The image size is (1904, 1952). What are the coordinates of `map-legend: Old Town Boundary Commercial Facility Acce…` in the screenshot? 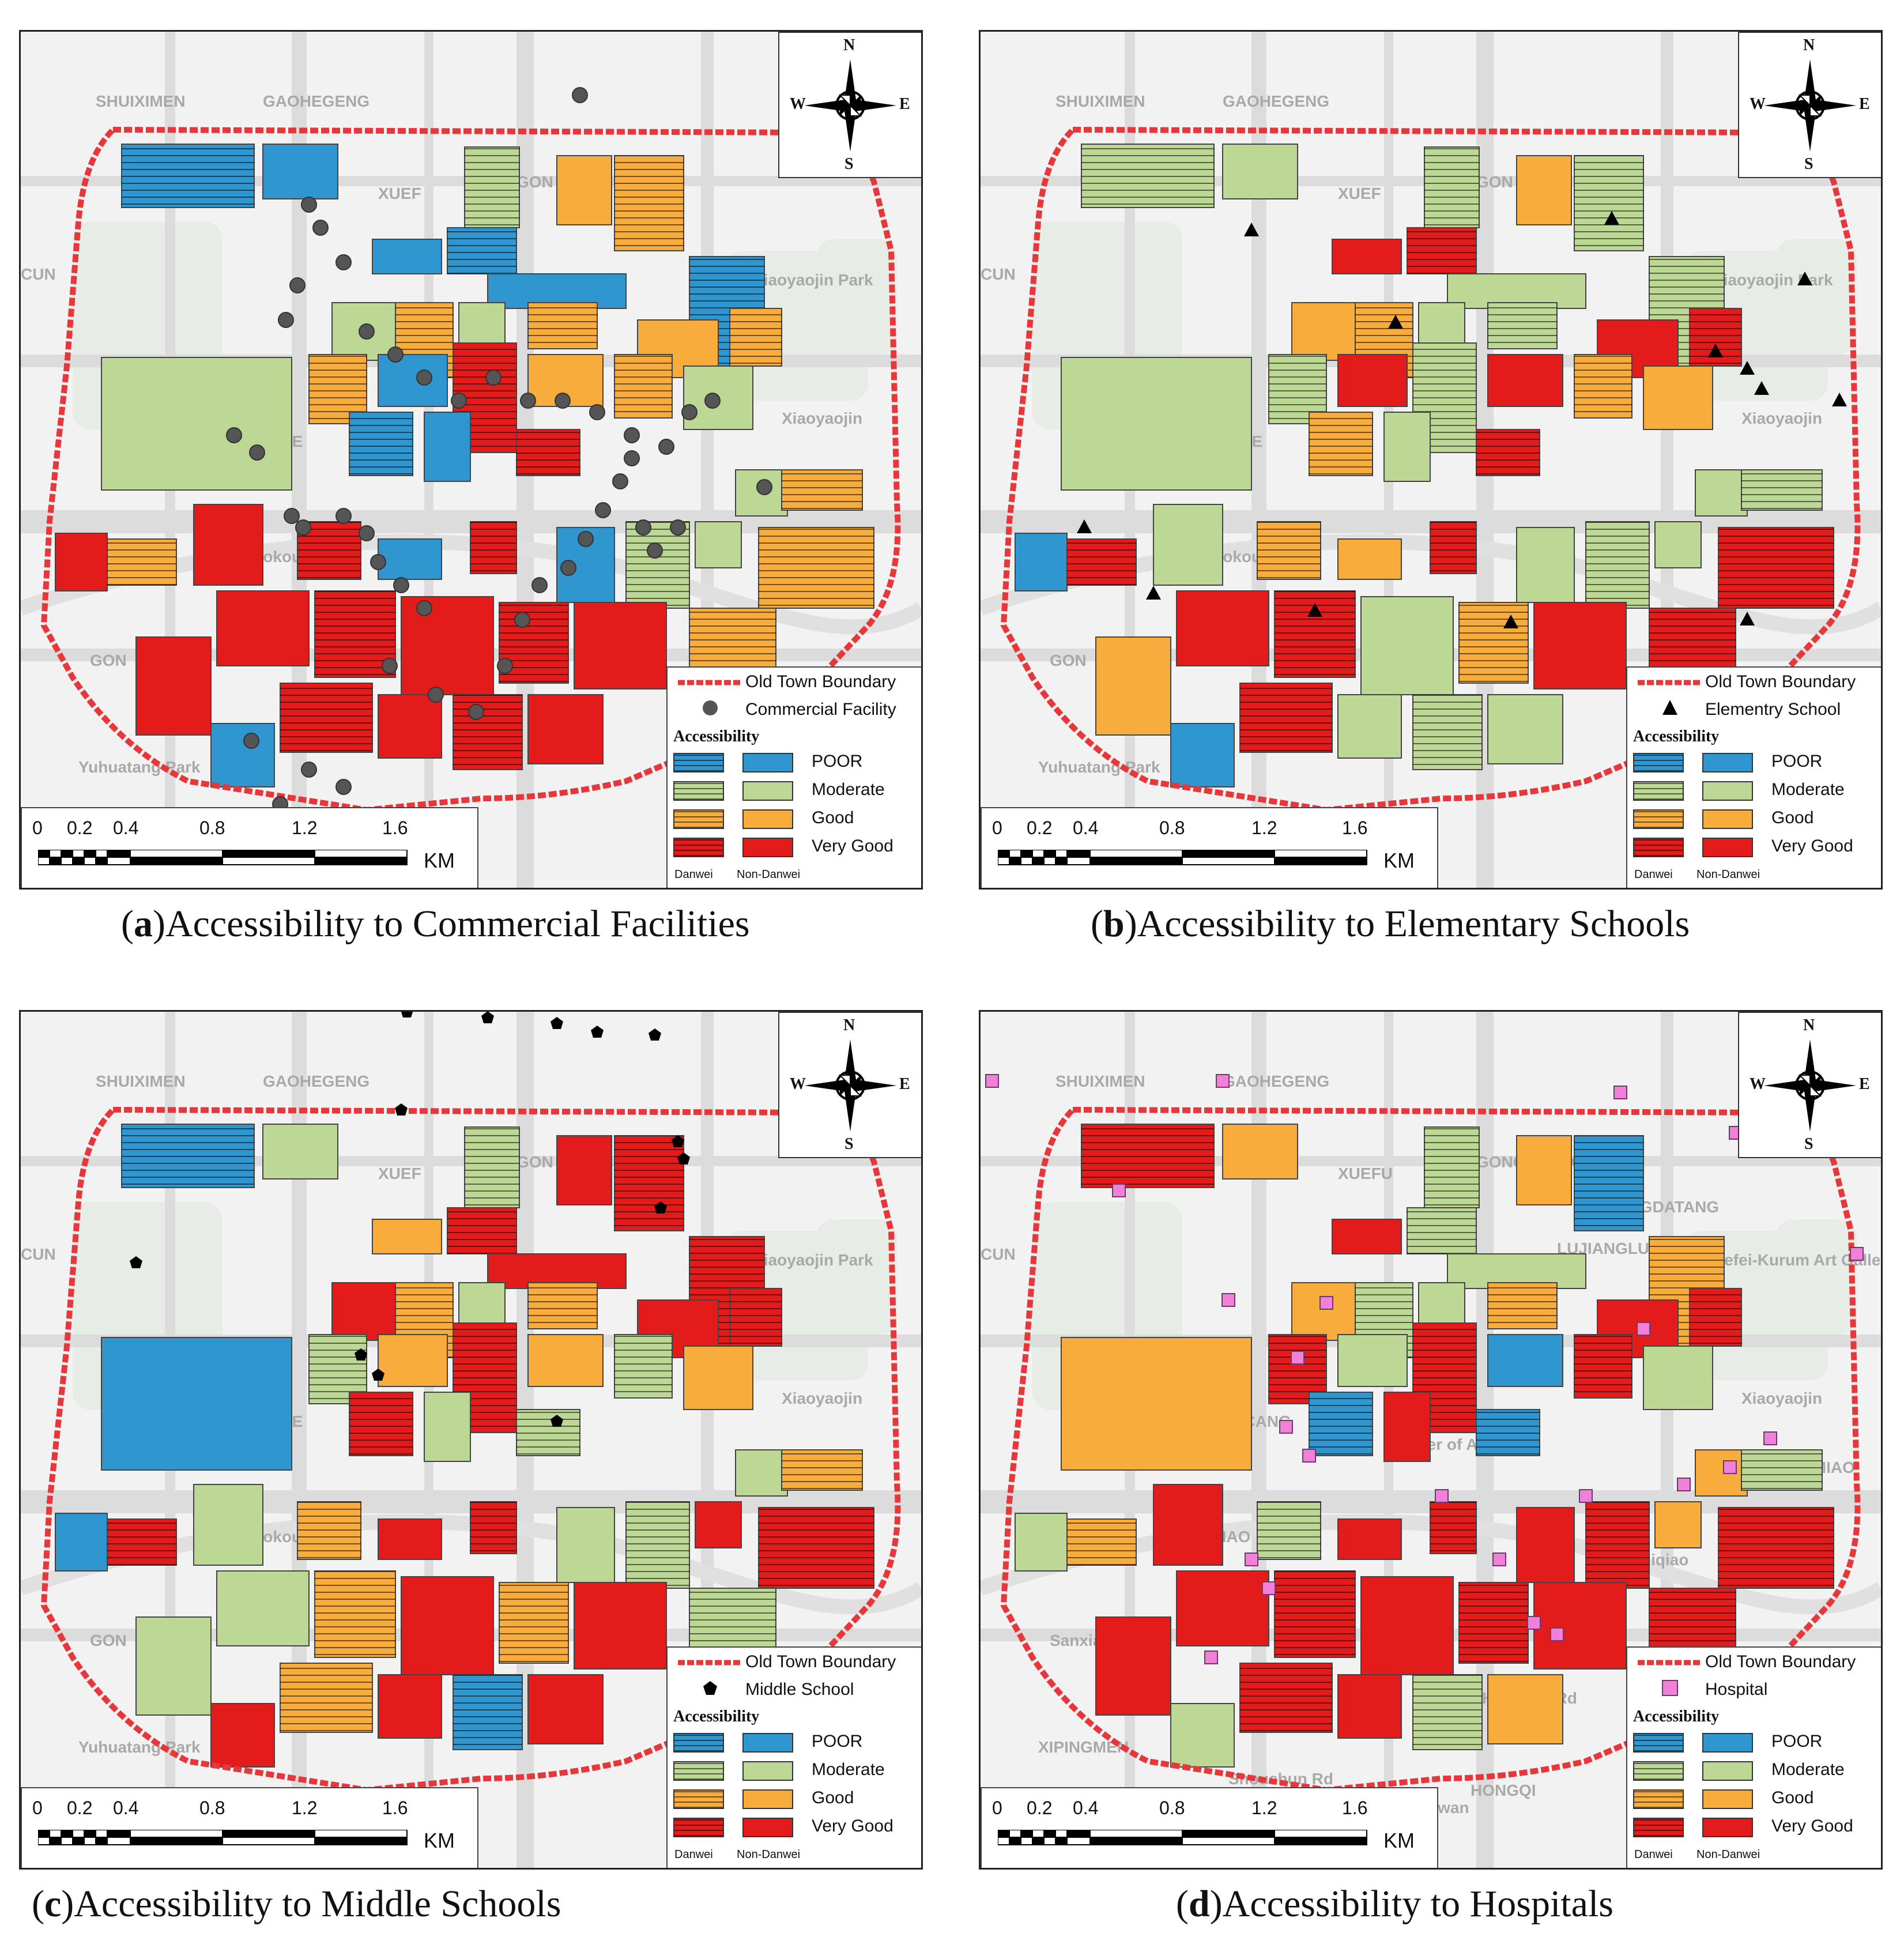 It's located at (793, 777).